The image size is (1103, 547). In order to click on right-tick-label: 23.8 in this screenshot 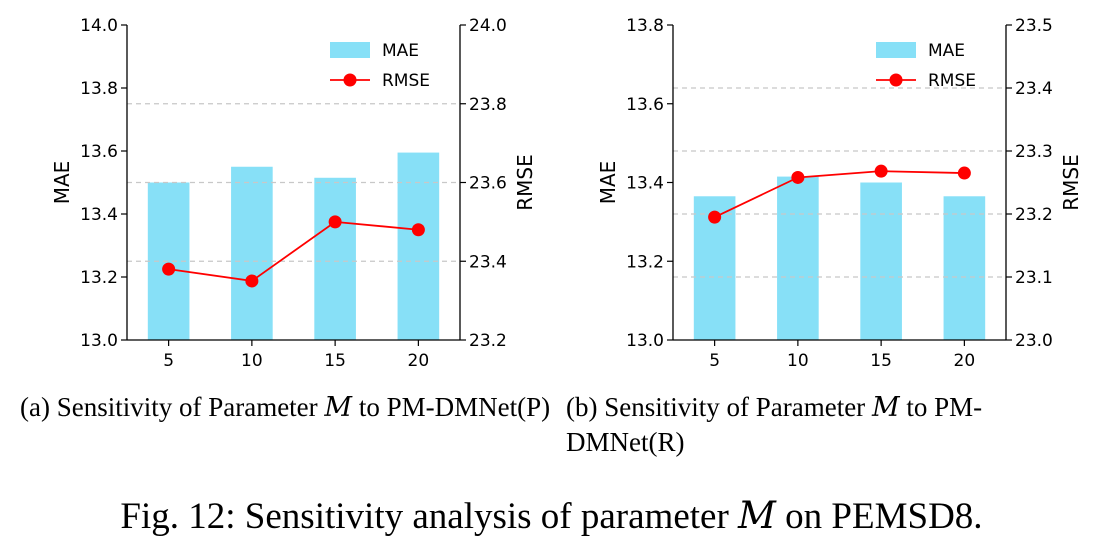, I will do `click(488, 105)`.